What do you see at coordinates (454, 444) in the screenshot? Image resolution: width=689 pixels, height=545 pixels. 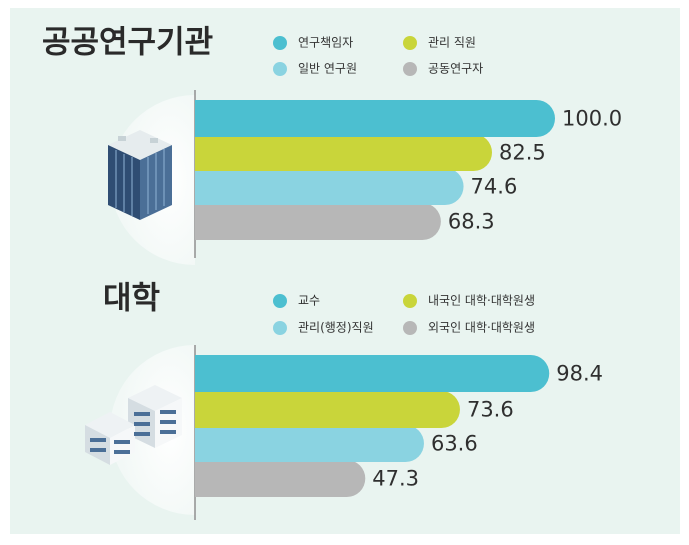 I see `value-label: 63.6` at bounding box center [454, 444].